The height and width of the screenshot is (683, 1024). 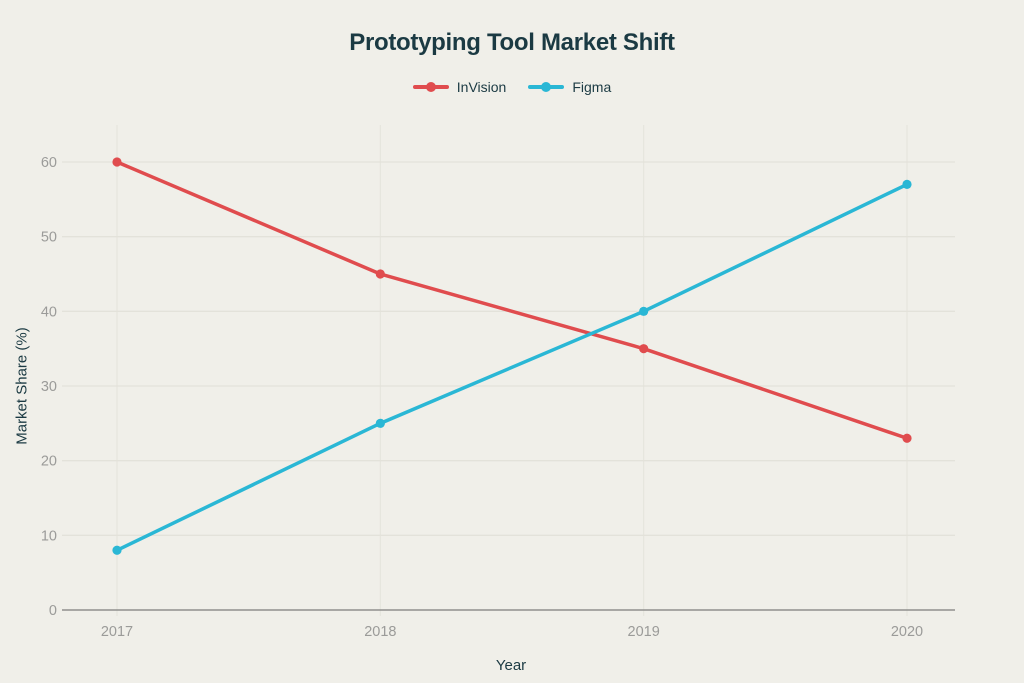 What do you see at coordinates (592, 87) in the screenshot?
I see `legend-label-figma: Figma` at bounding box center [592, 87].